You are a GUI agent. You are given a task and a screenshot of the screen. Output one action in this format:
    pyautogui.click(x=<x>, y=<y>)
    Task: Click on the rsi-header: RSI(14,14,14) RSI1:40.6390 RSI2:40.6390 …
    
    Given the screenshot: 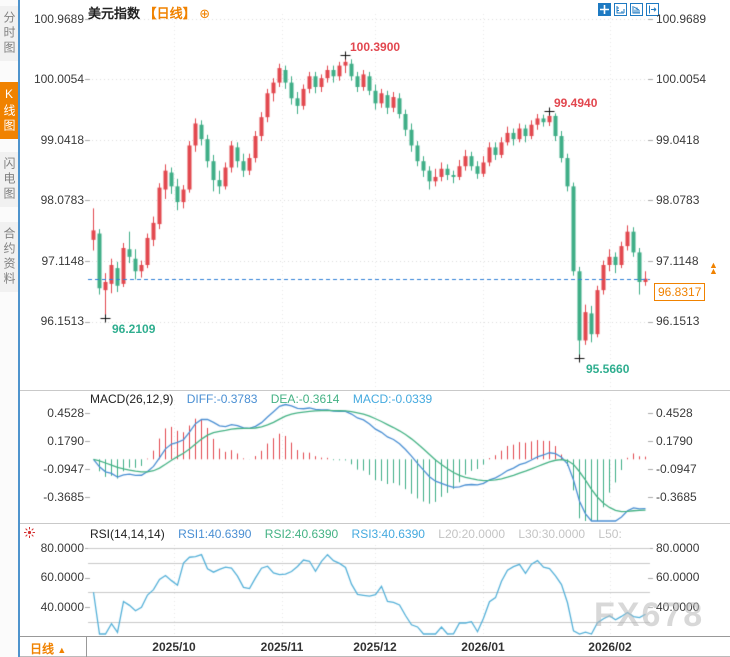 What is the action you would take?
    pyautogui.click(x=361, y=534)
    